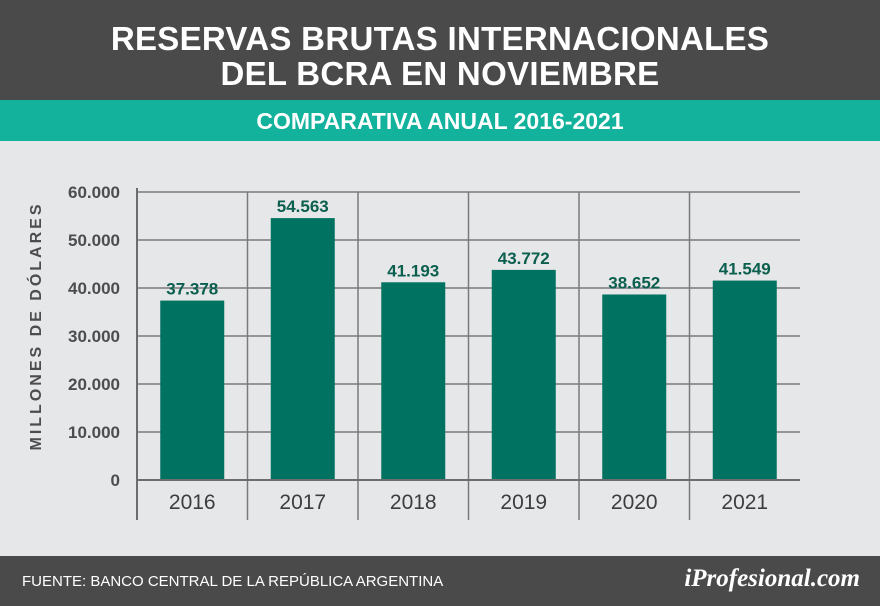 The width and height of the screenshot is (880, 606). Describe the element at coordinates (413, 270) in the screenshot. I see `data-label: 41.193` at that location.